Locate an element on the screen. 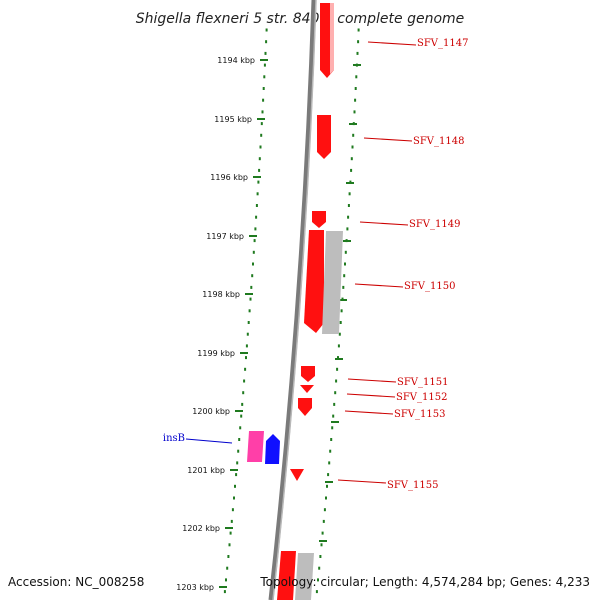 This screenshot has height=600, width=600. left-dotted-track is located at coordinates (245, 311).